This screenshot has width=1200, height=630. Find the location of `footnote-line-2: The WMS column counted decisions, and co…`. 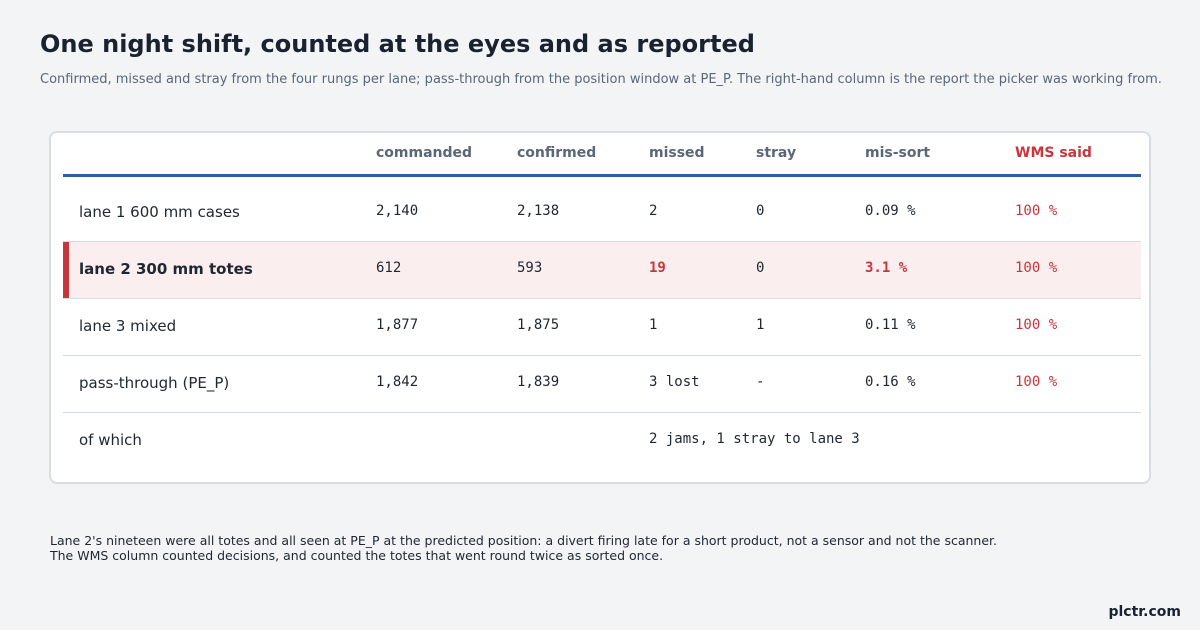

footnote-line-2: The WMS column counted decisions, and co… is located at coordinates (357, 555).